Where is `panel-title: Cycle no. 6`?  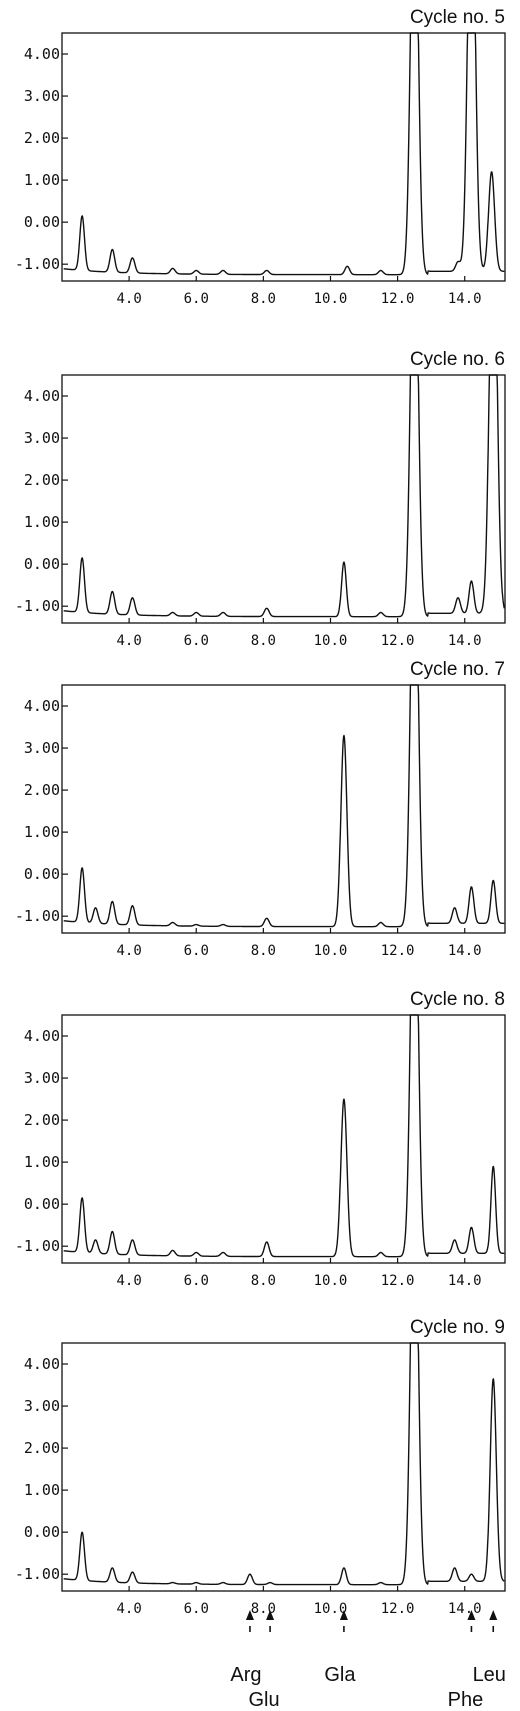 panel-title: Cycle no. 6 is located at coordinates (457, 359).